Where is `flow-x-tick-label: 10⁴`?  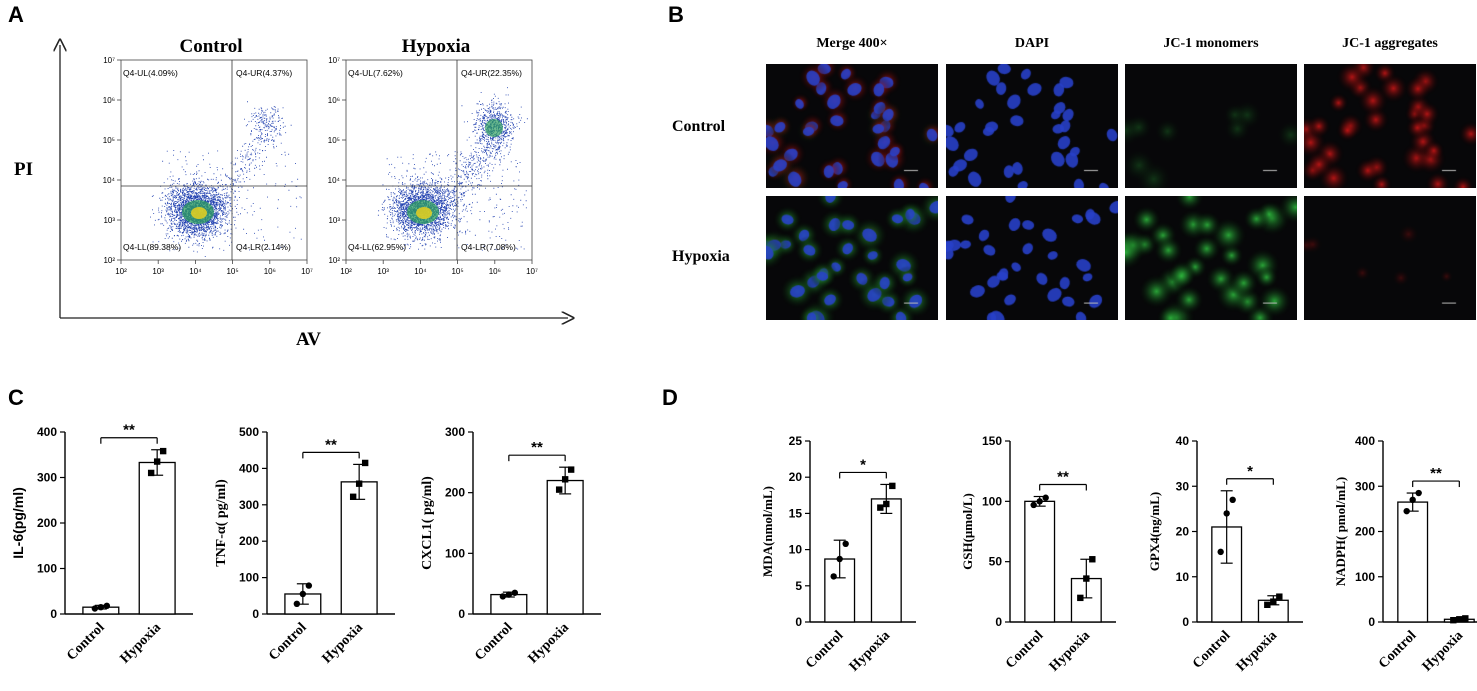 flow-x-tick-label: 10⁴ is located at coordinates (195, 271).